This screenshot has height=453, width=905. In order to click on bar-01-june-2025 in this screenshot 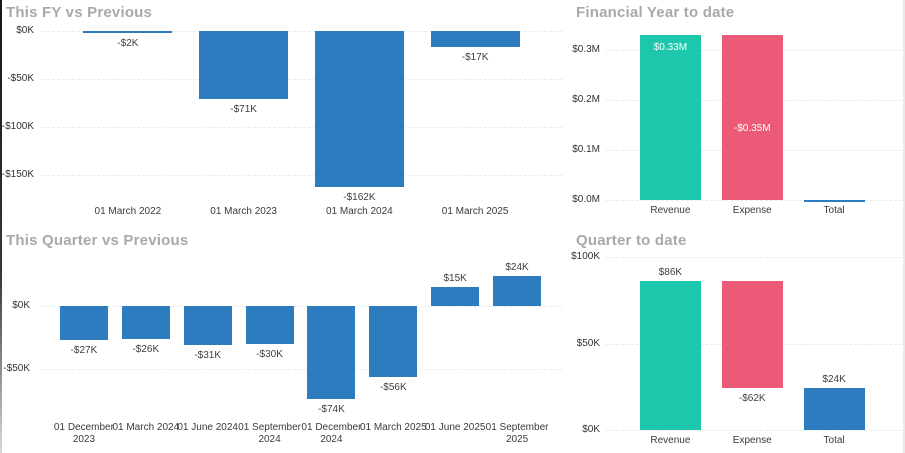, I will do `click(455, 296)`.